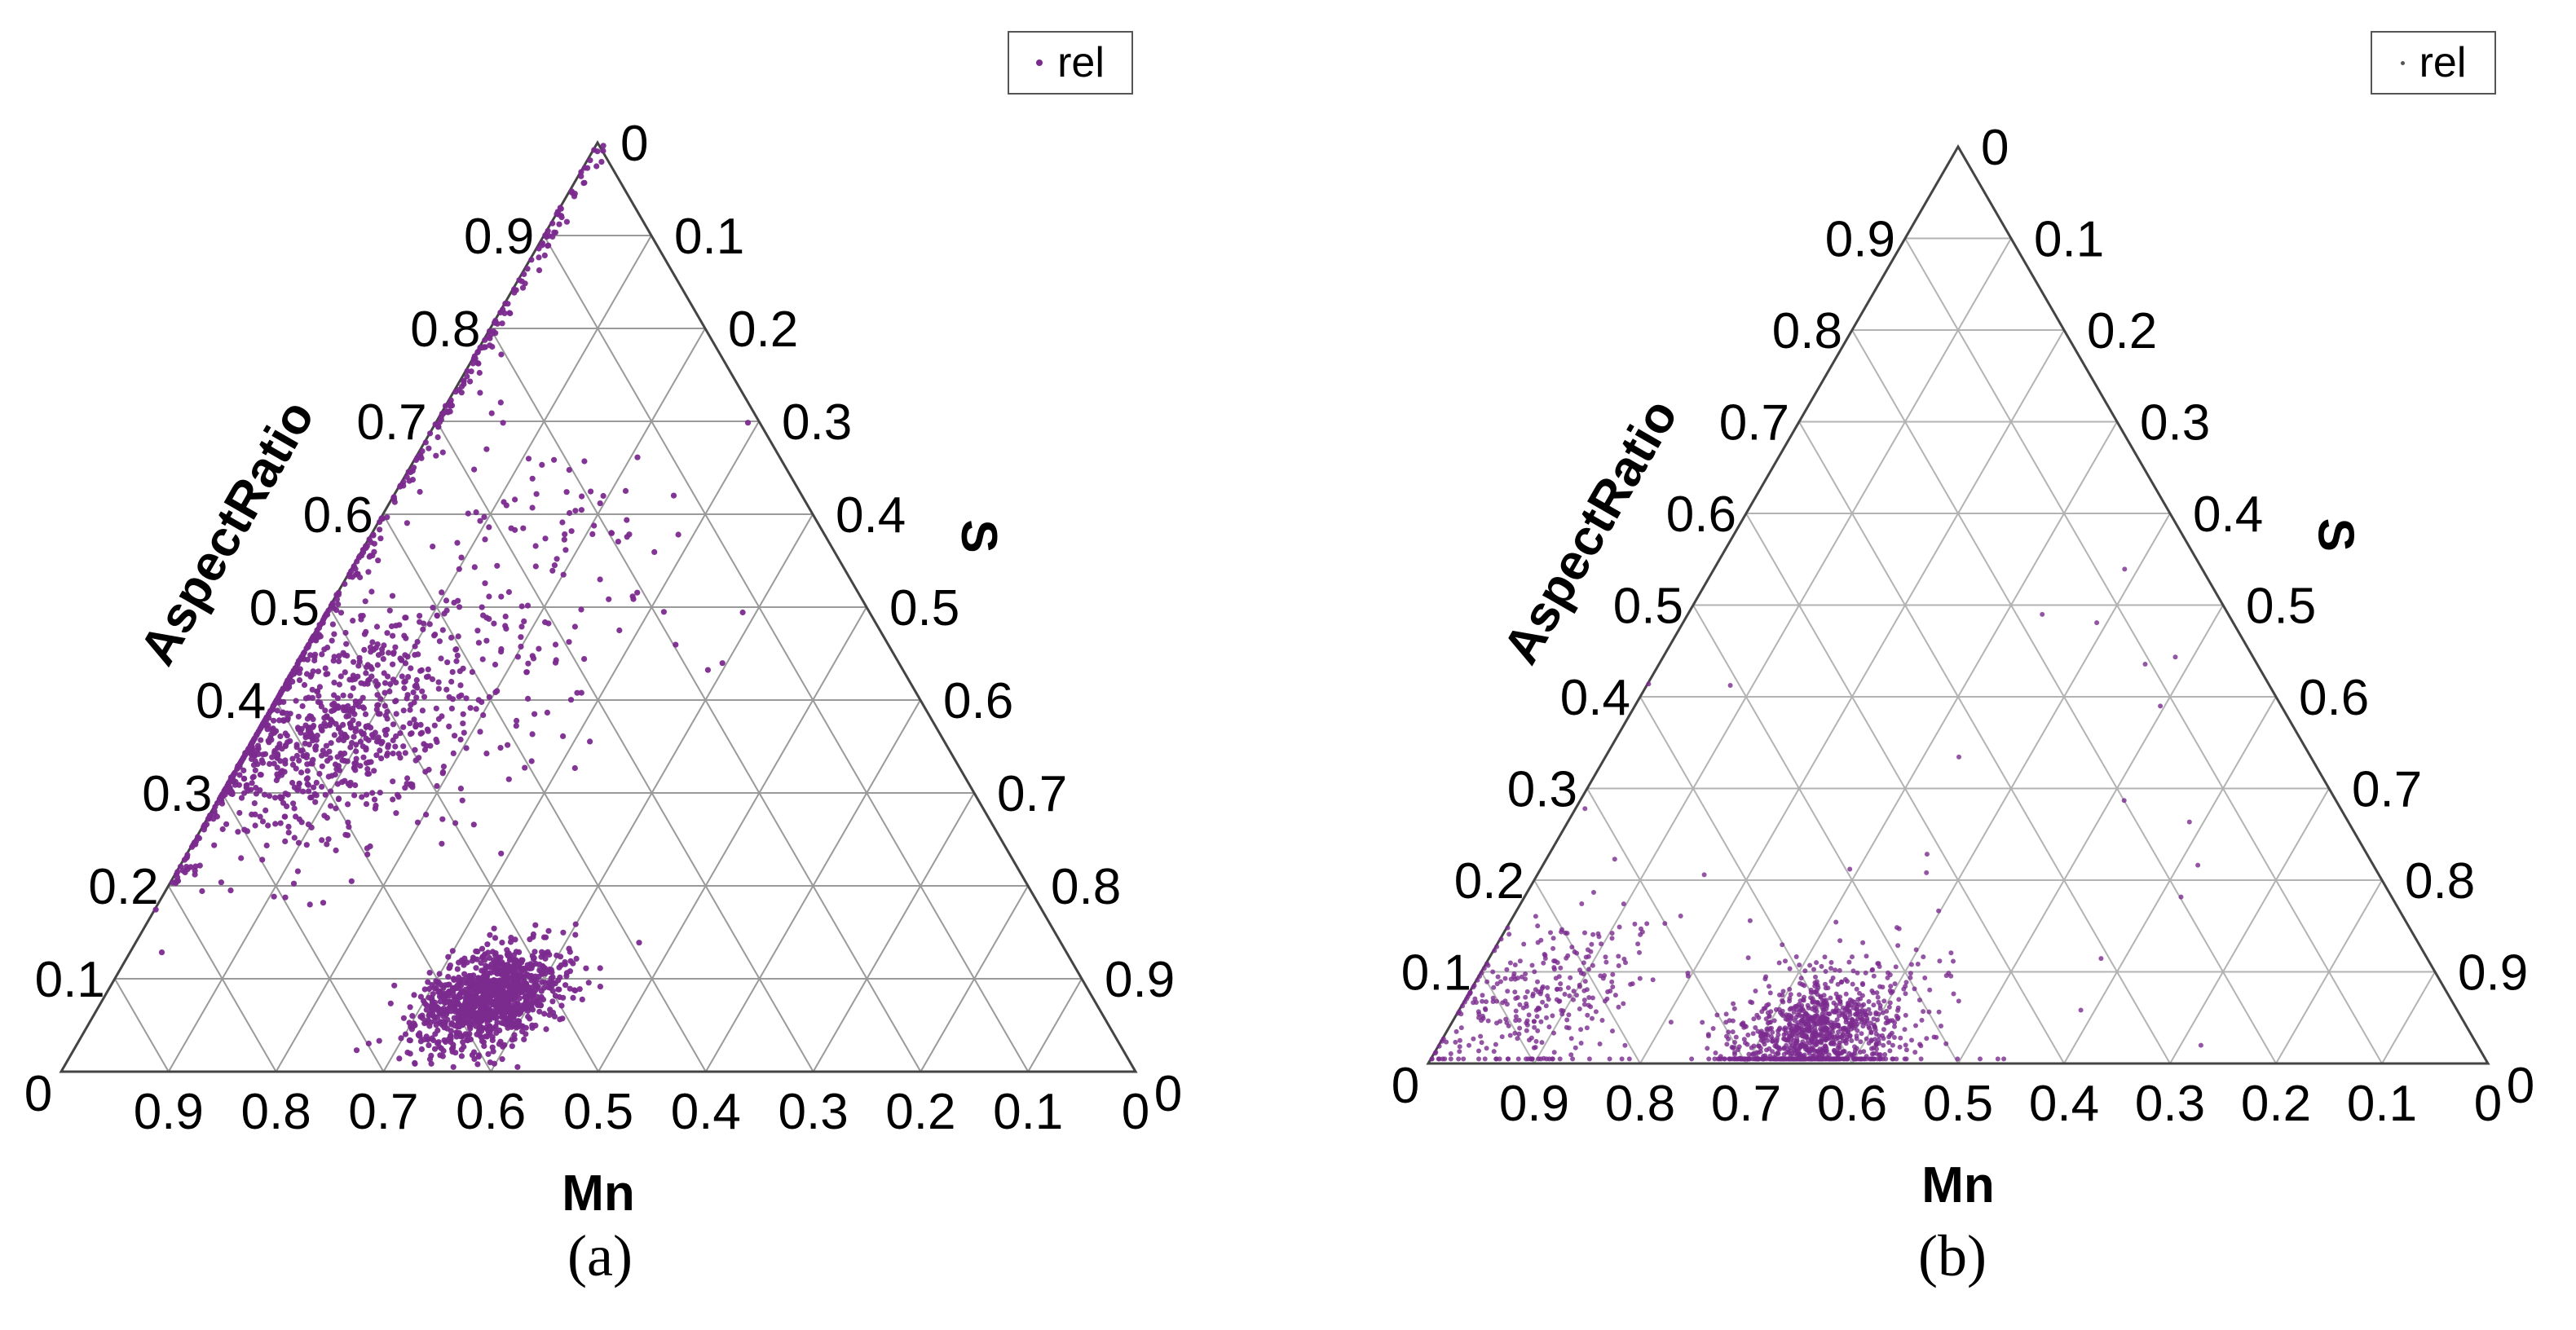 Image resolution: width=2576 pixels, height=1330 pixels. I want to click on corner-label-right: 0, so click(1168, 1094).